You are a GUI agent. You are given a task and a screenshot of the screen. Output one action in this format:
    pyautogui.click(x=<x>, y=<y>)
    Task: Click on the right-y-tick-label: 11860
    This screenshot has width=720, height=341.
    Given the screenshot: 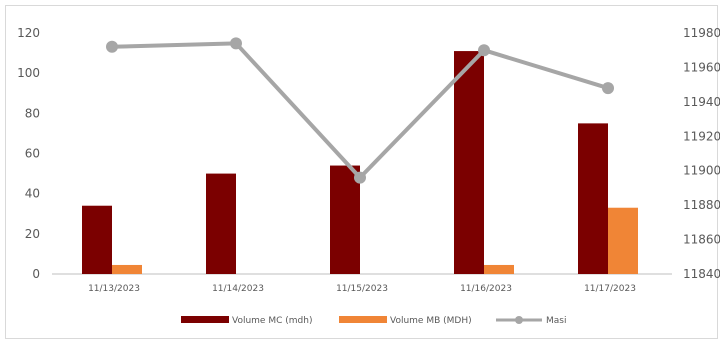 What is the action you would take?
    pyautogui.click(x=701, y=240)
    